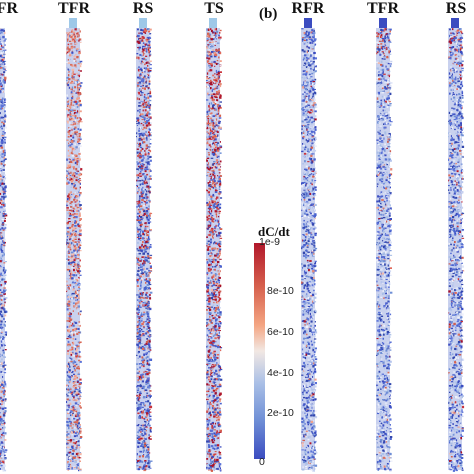 Image resolution: width=474 pixels, height=474 pixels. What do you see at coordinates (280, 413) in the screenshot?
I see `colorbar-tick-2e-10: 2e-10` at bounding box center [280, 413].